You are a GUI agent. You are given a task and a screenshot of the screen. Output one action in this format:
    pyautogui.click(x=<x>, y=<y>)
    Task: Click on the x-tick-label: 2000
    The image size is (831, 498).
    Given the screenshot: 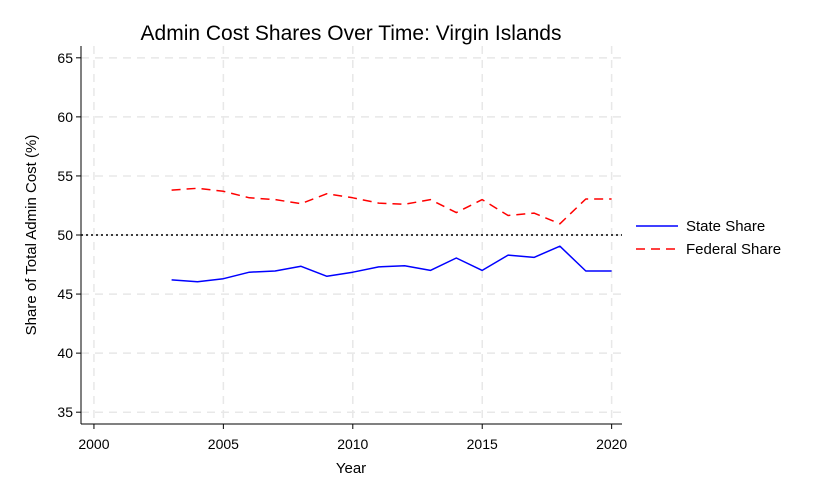 What is the action you would take?
    pyautogui.click(x=93, y=444)
    